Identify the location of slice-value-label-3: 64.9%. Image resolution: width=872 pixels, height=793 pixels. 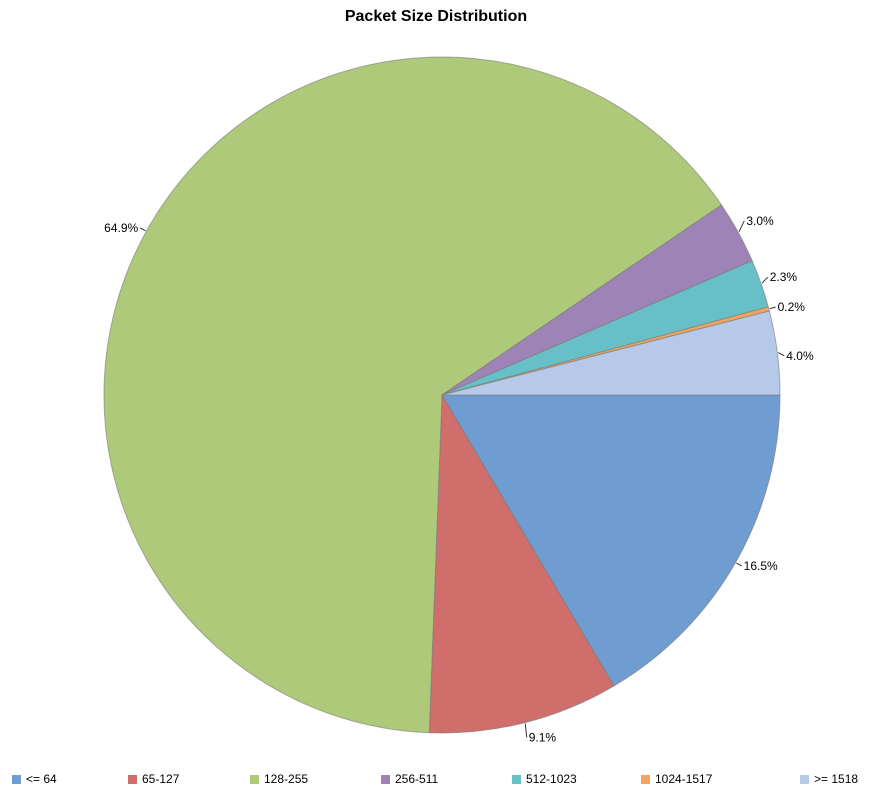
(121, 228).